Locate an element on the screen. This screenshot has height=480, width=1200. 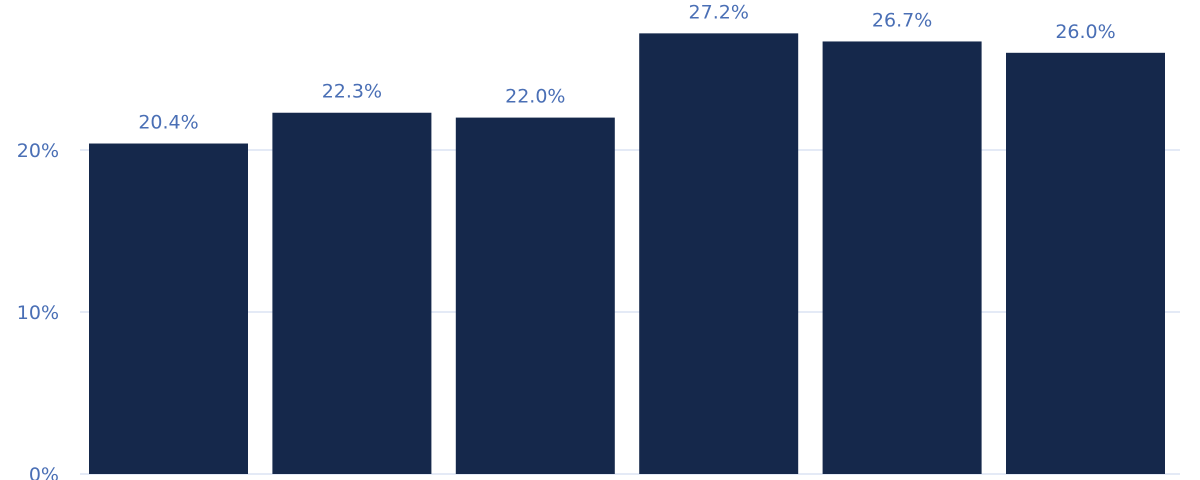
bar-value-label: 26.7% is located at coordinates (902, 20).